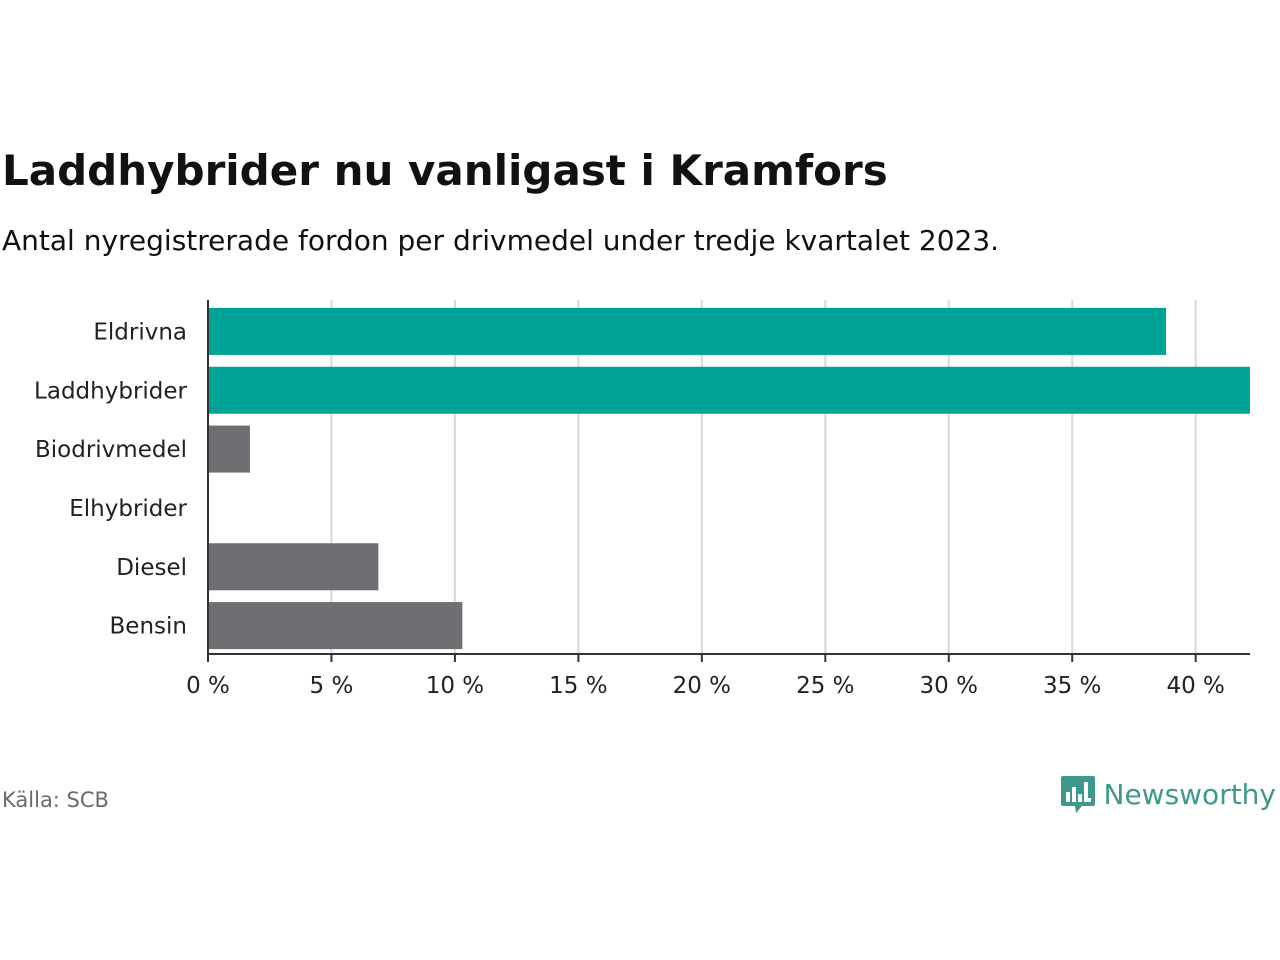 The height and width of the screenshot is (960, 1280). I want to click on bar-laddhybrider, so click(729, 390).